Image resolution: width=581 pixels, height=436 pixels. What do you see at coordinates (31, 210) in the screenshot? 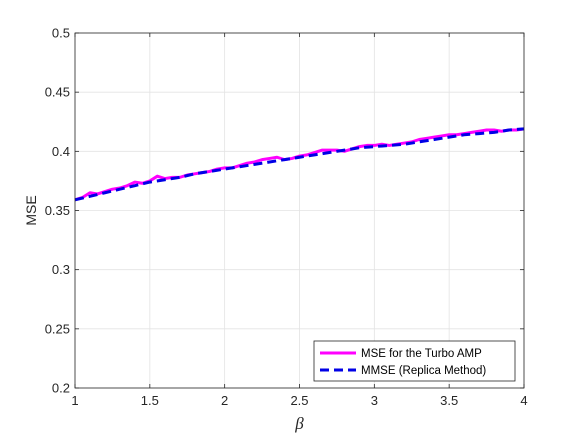
I see `y-axis-label: MSE` at bounding box center [31, 210].